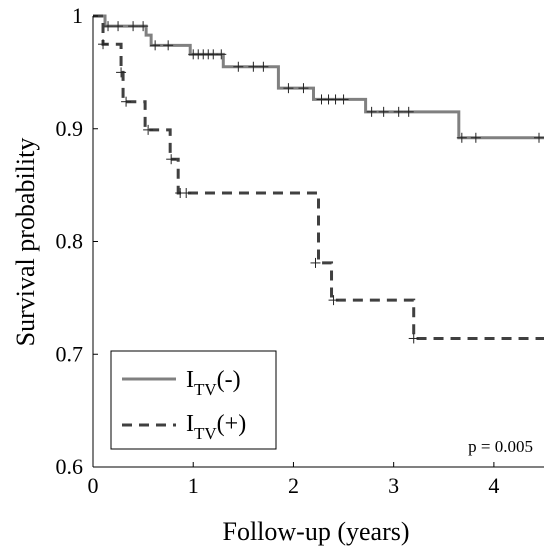 This screenshot has height=550, width=544. What do you see at coordinates (232, 424) in the screenshot?
I see `legend-entry-2-suffix: (+)` at bounding box center [232, 424].